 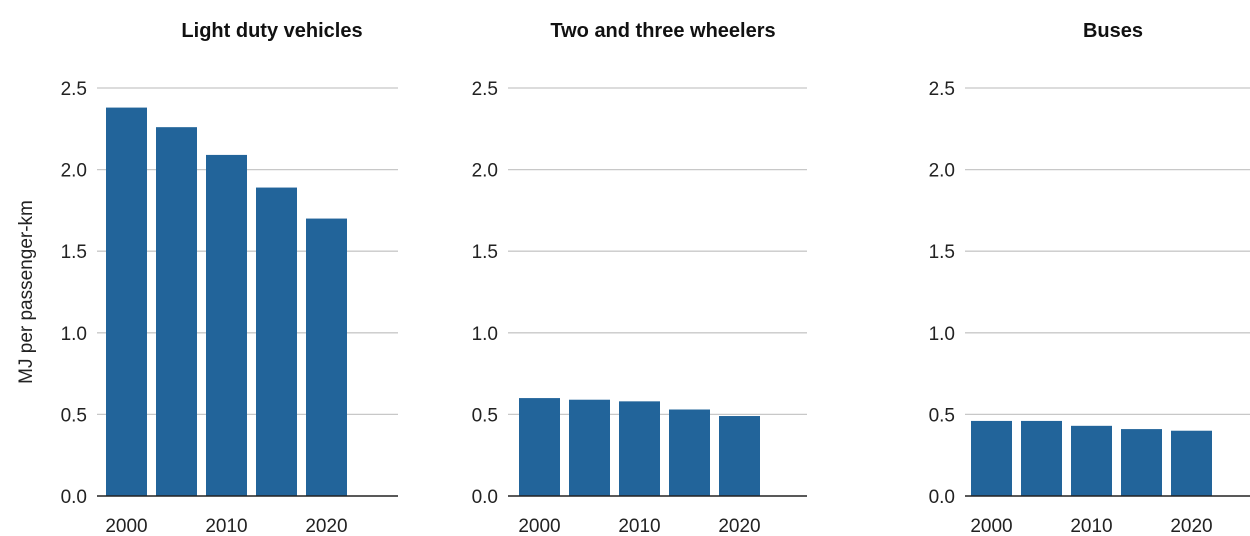 I want to click on panel-title: Buses, so click(x=1113, y=31).